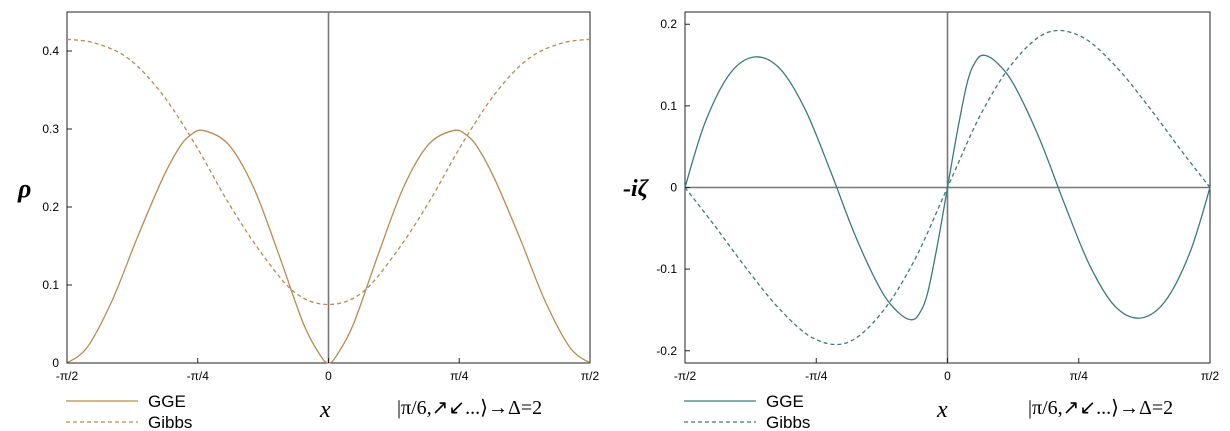  Describe the element at coordinates (129, 411) in the screenshot. I see `left-legend: GGE Gibbs` at that location.